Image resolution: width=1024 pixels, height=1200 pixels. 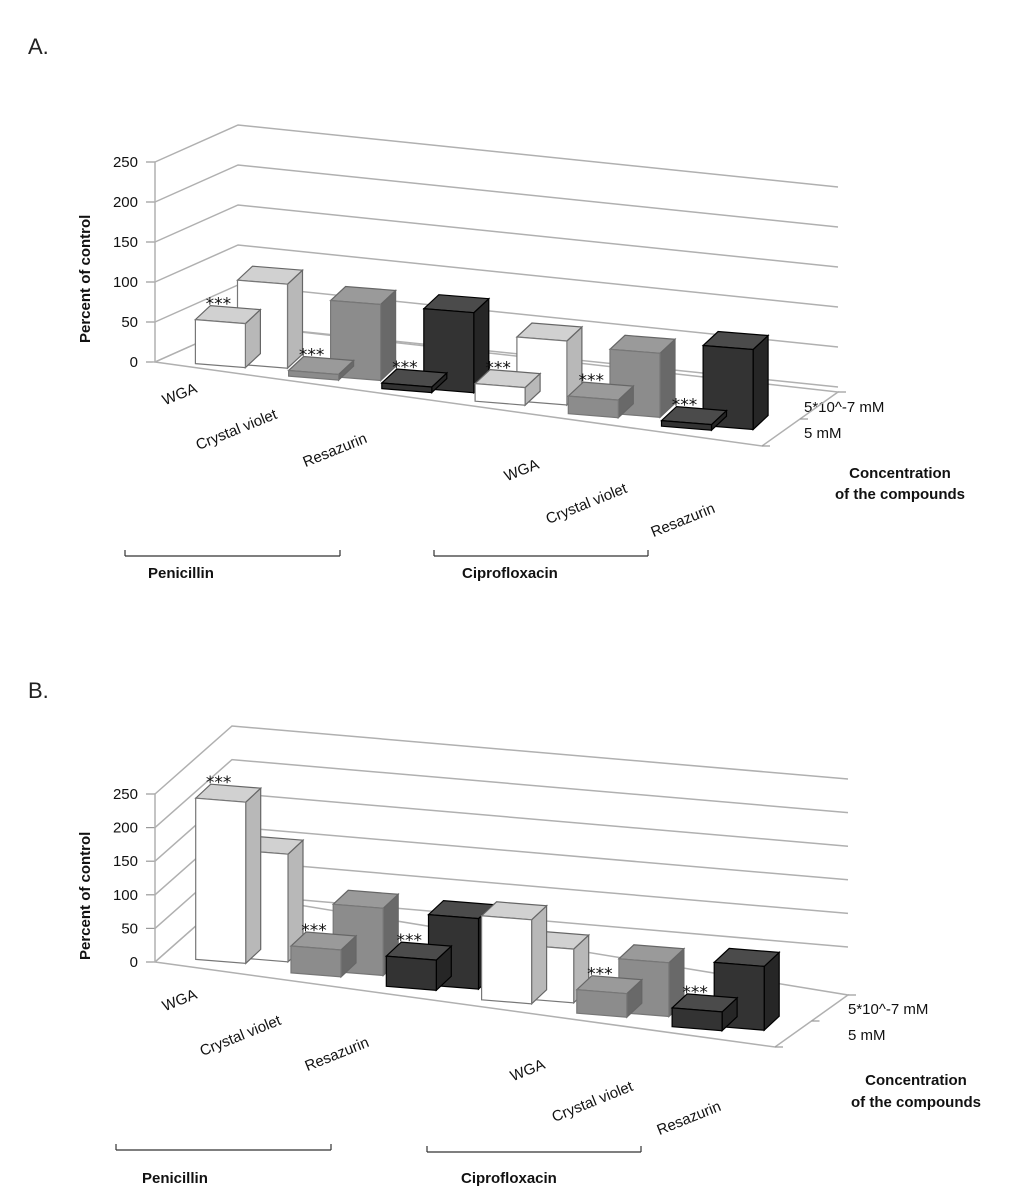 What do you see at coordinates (85, 279) in the screenshot?
I see `y-axis-label-a: Percent of control` at bounding box center [85, 279].